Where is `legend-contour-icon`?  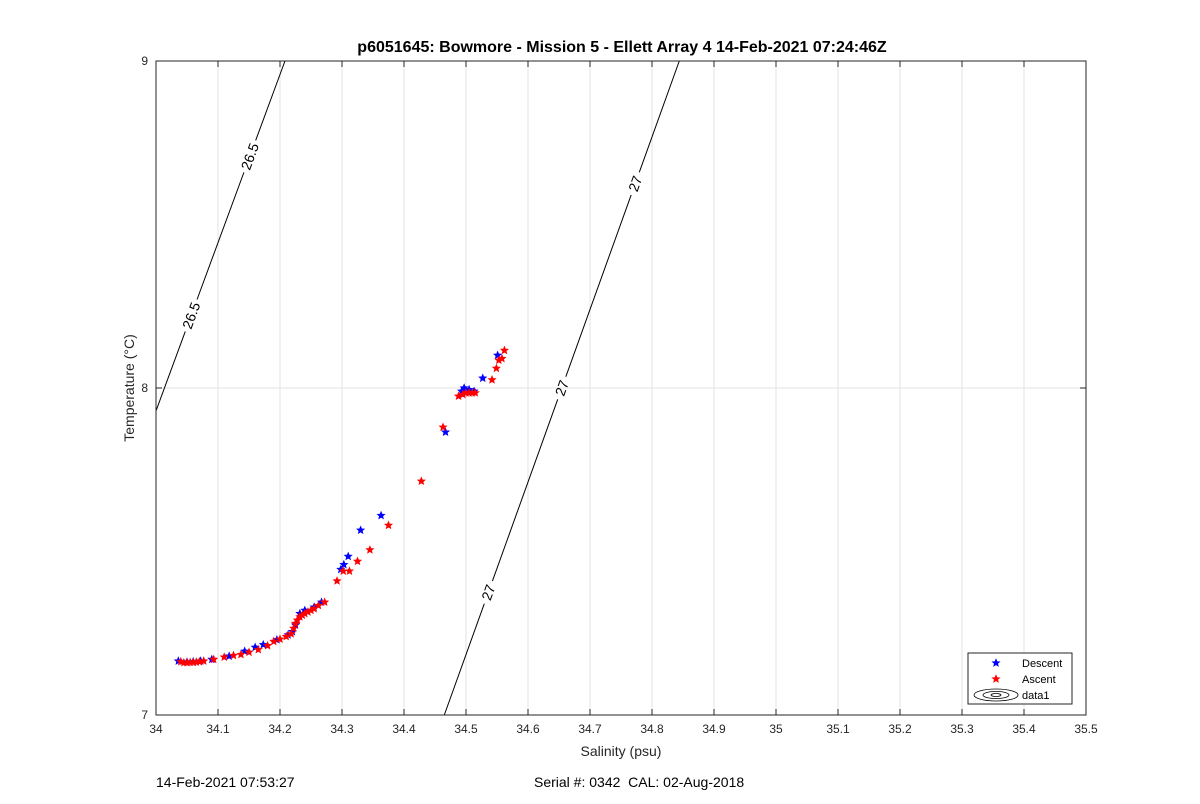
legend-contour-icon is located at coordinates (996, 695).